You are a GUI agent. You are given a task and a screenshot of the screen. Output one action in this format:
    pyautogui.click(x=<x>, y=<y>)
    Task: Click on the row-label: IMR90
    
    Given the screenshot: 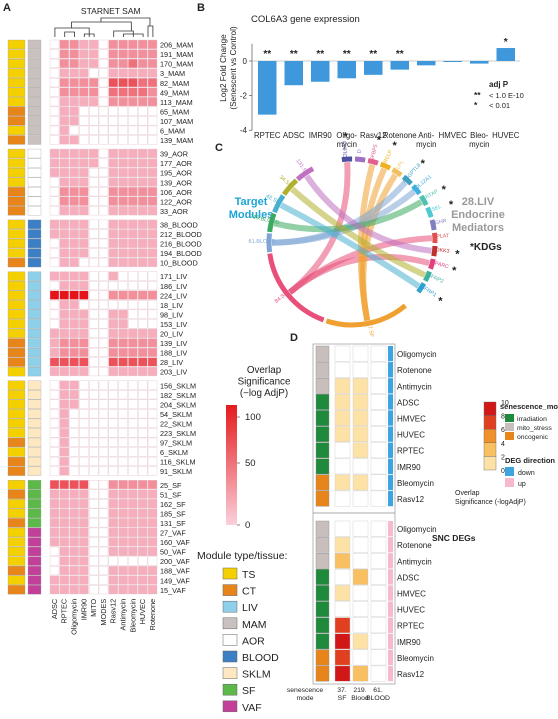 What is the action you would take?
    pyautogui.click(x=409, y=642)
    